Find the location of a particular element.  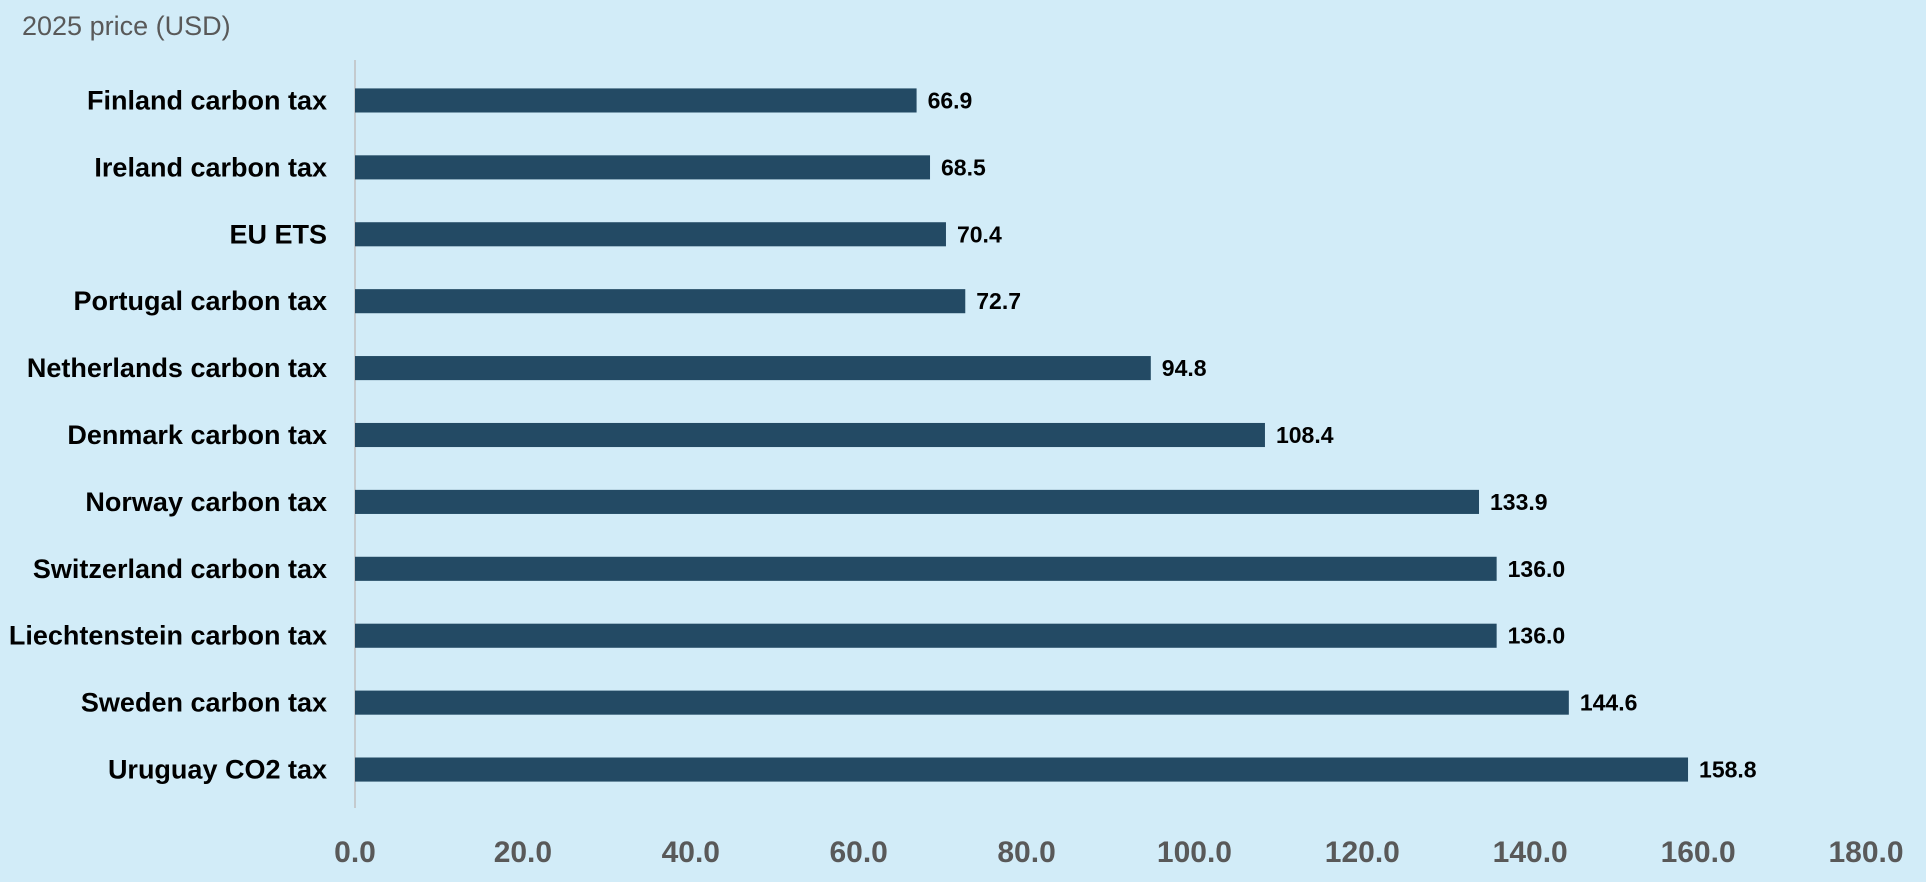

category-label: EU ETS is located at coordinates (278, 234).